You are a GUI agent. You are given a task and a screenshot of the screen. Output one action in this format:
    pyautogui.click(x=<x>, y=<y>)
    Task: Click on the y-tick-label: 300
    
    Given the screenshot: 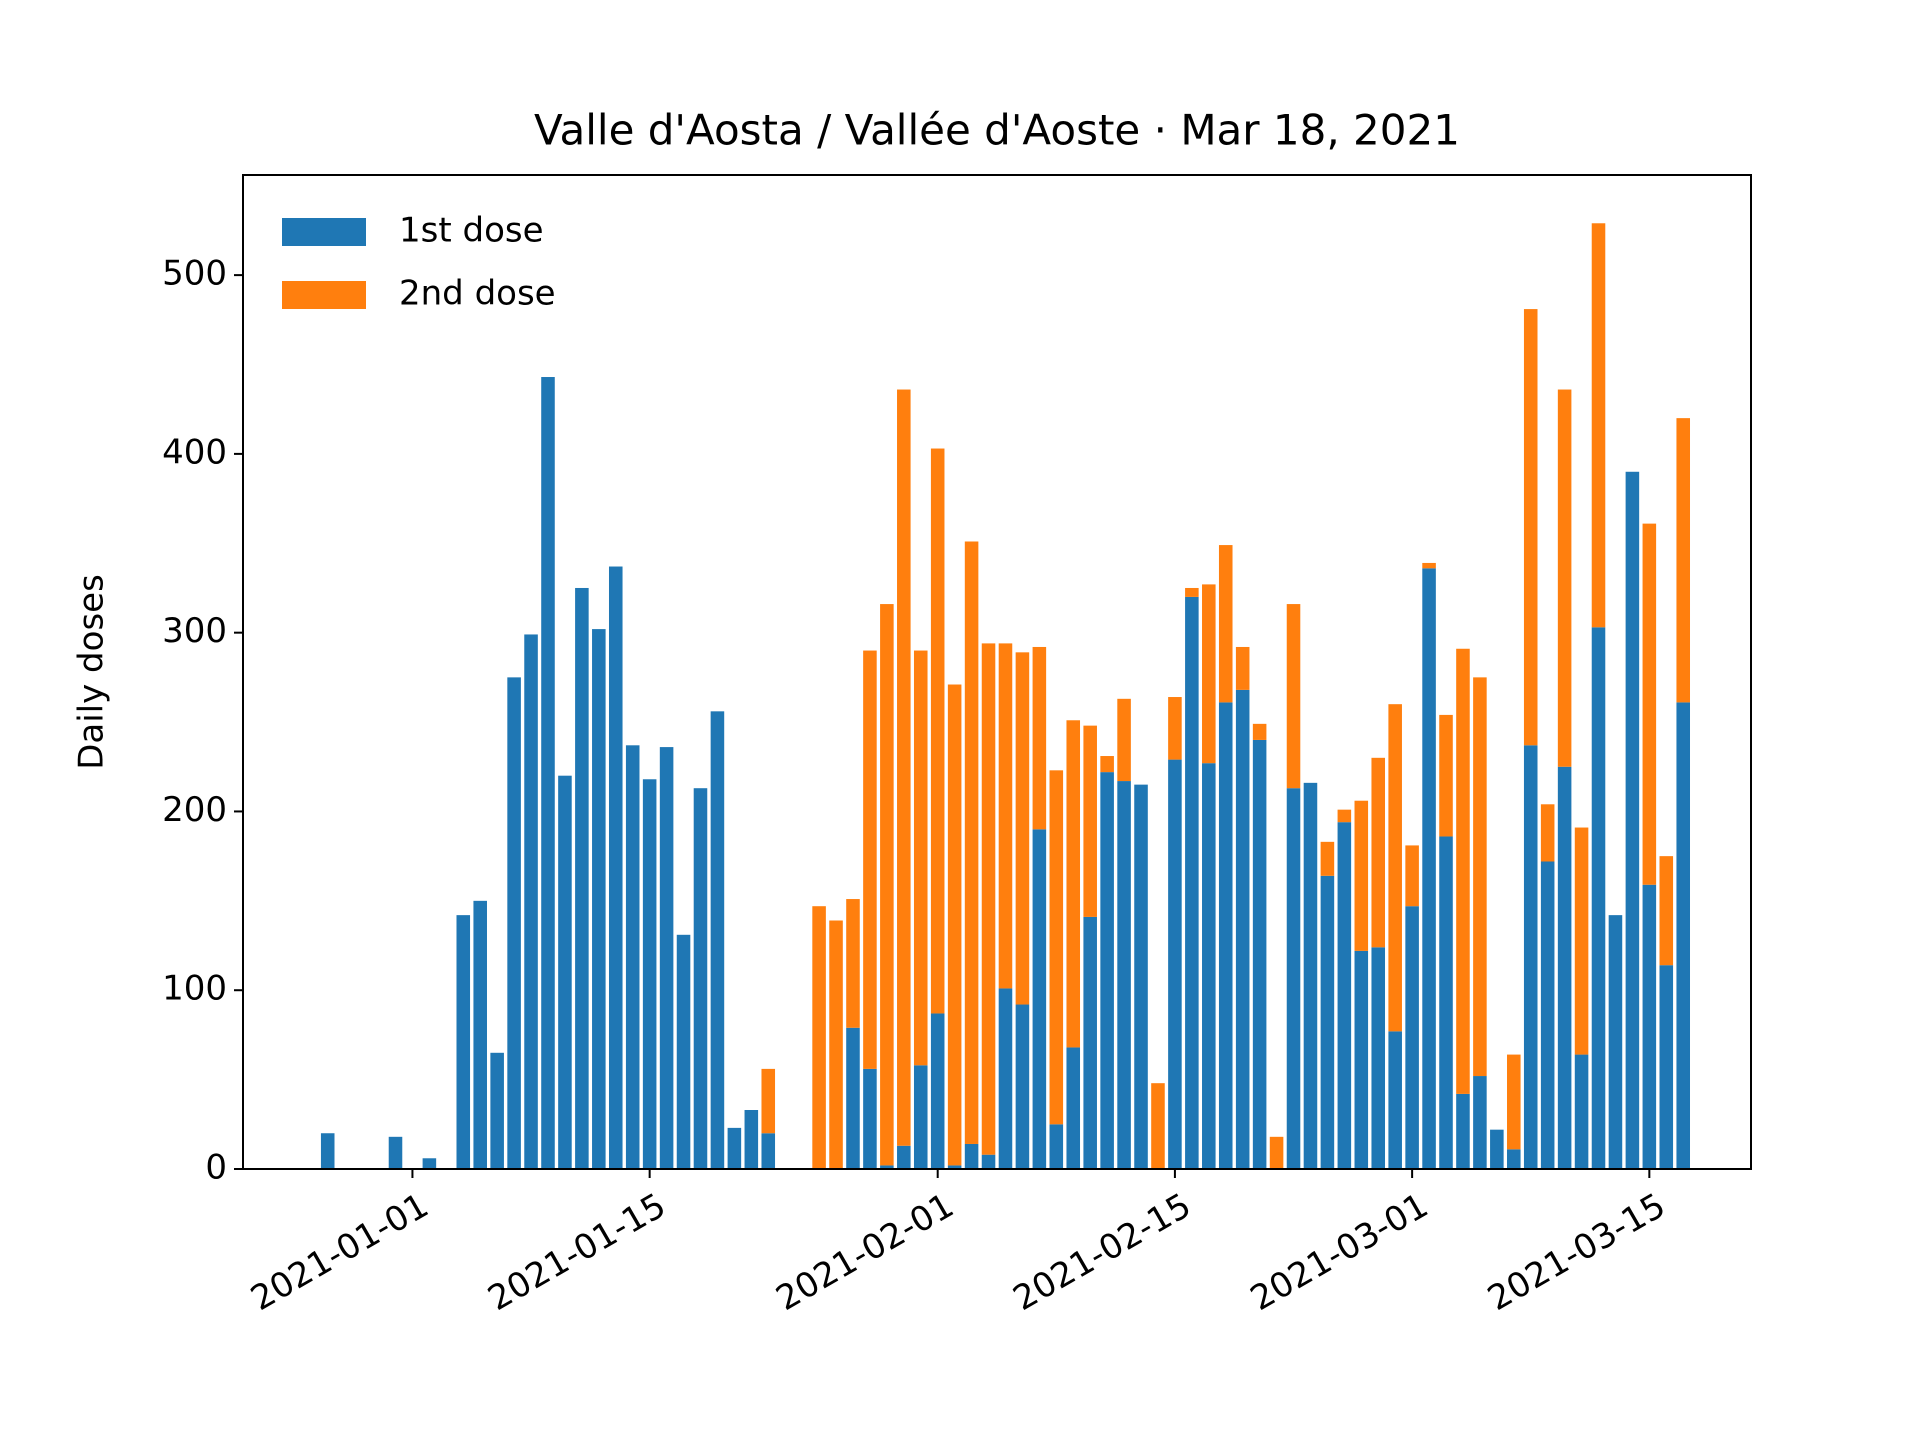 What is the action you would take?
    pyautogui.click(x=194, y=631)
    